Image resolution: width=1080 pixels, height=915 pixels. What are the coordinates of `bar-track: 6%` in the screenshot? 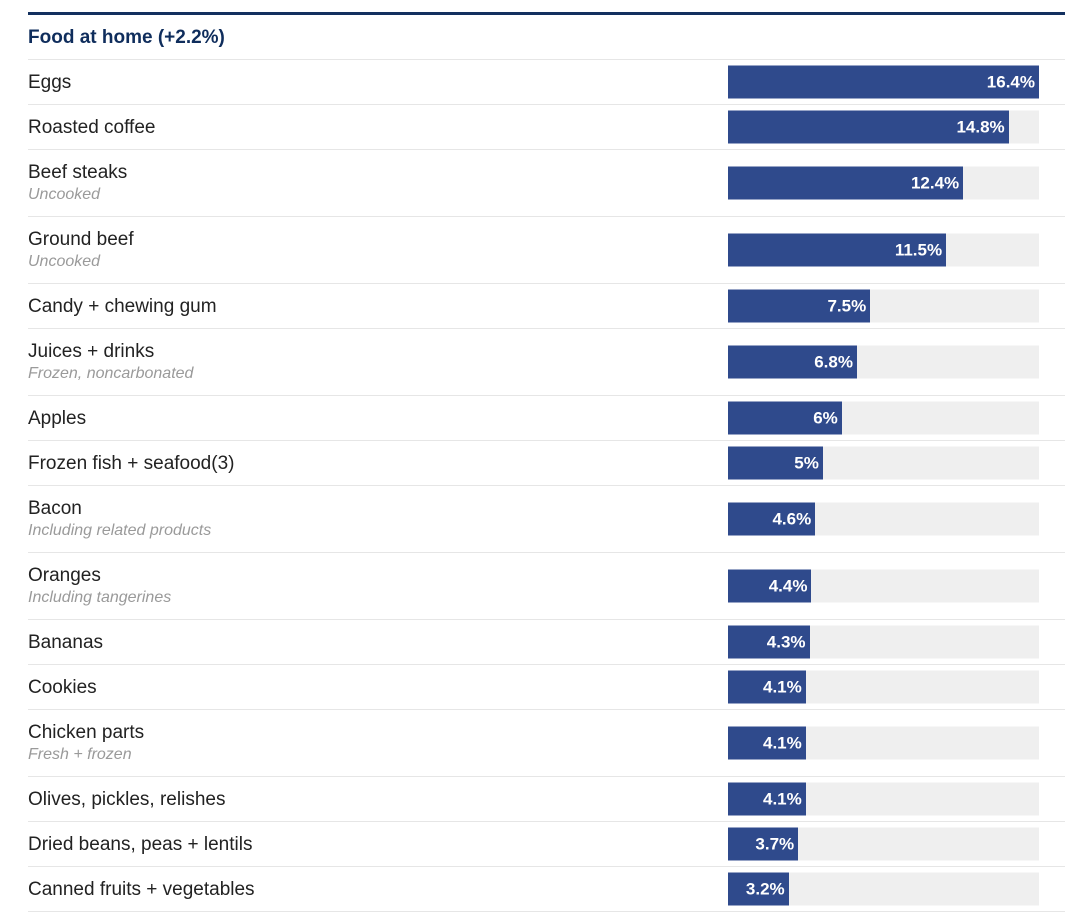 It's located at (883, 418).